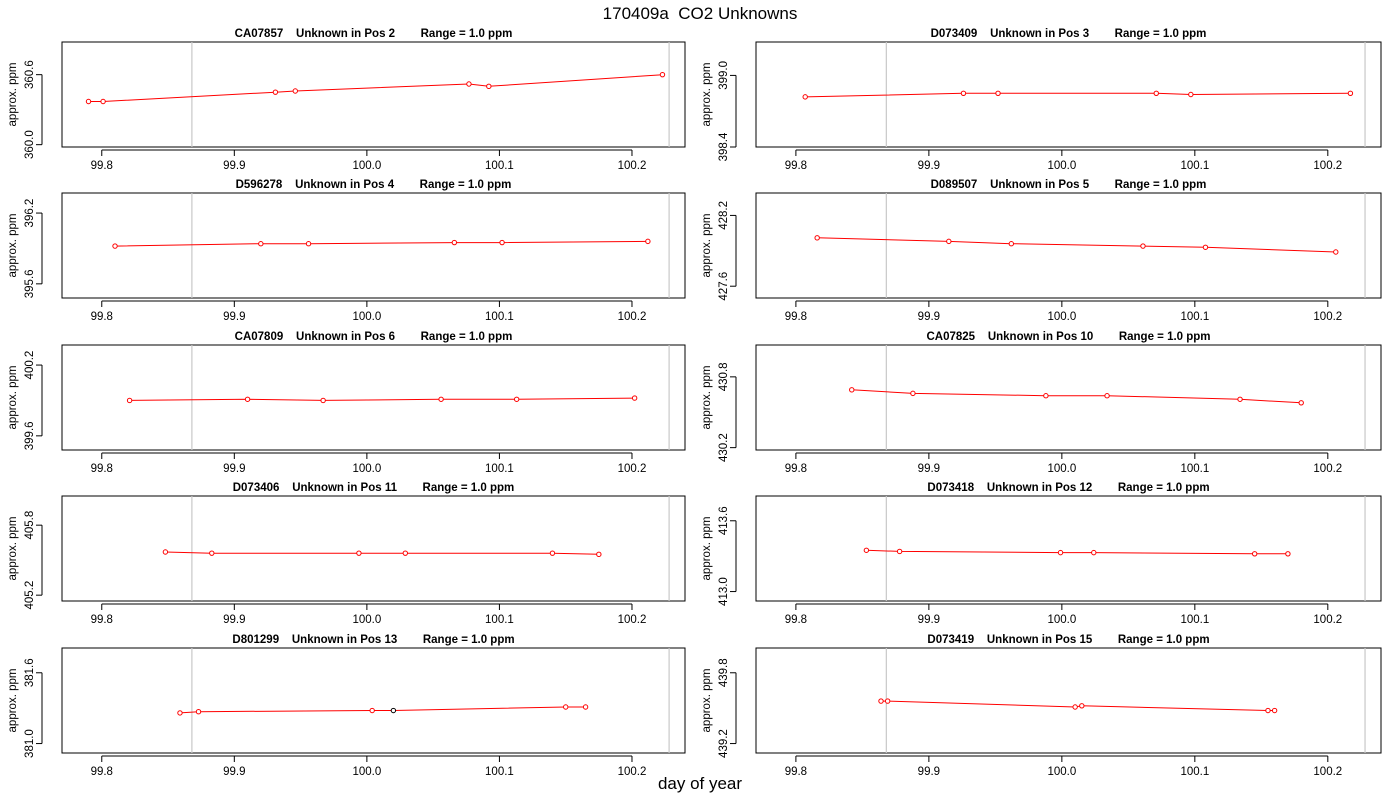 This screenshot has height=800, width=1400. What do you see at coordinates (374, 34) in the screenshot?
I see `panel-title: CA07857 Unknown in Pos 2 Range = 1.0 ppm` at bounding box center [374, 34].